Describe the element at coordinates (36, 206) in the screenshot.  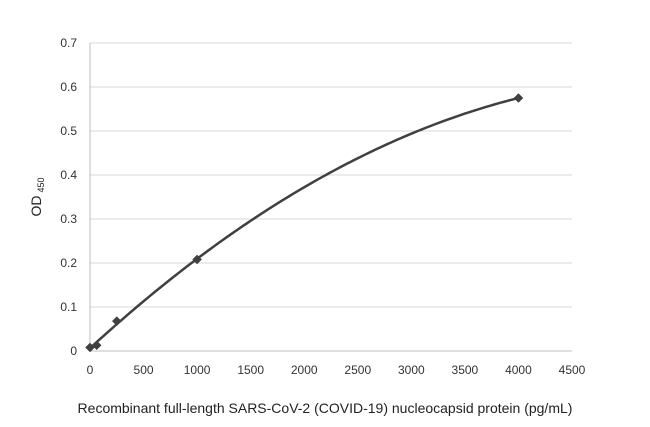
I see `y-axis-title-main: OD` at that location.